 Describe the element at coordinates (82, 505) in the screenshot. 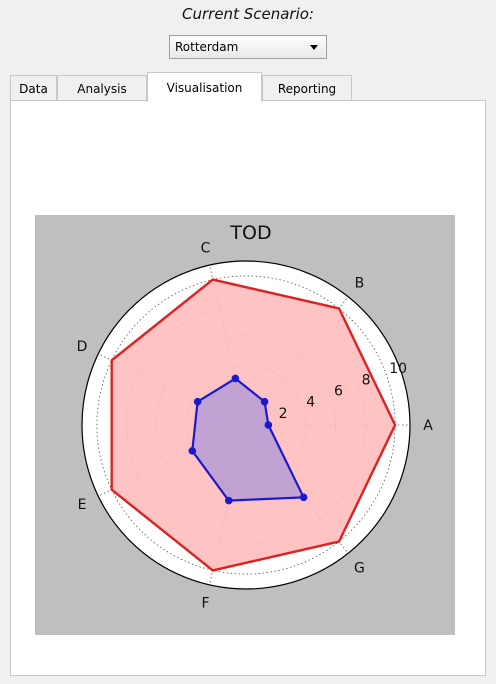

I see `category-label: E` at that location.